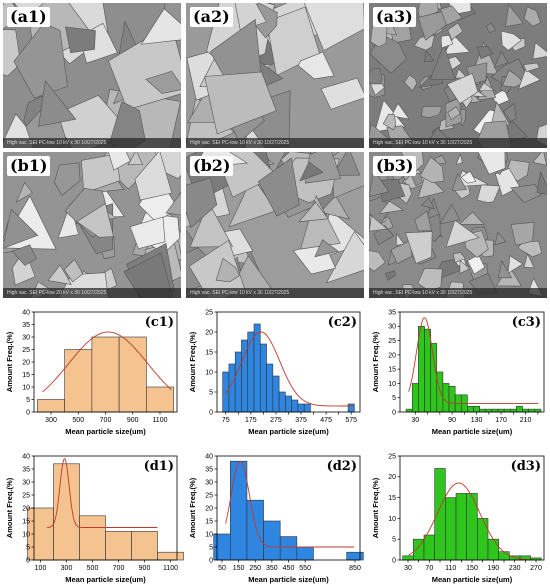 The image size is (550, 588). What do you see at coordinates (394, 412) in the screenshot?
I see `ytick-label-c3-0: 0` at bounding box center [394, 412].